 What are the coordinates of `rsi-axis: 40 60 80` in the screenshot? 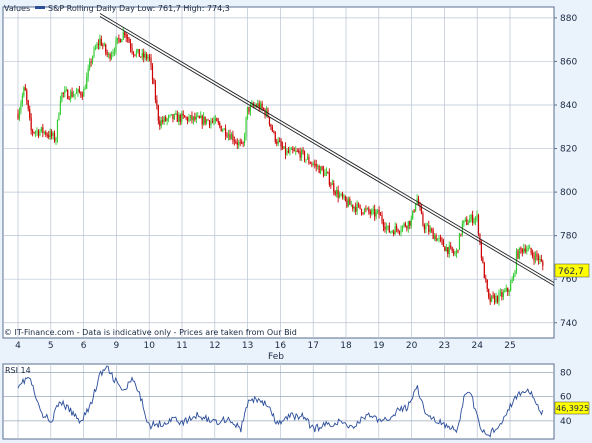 It's located at (566, 397).